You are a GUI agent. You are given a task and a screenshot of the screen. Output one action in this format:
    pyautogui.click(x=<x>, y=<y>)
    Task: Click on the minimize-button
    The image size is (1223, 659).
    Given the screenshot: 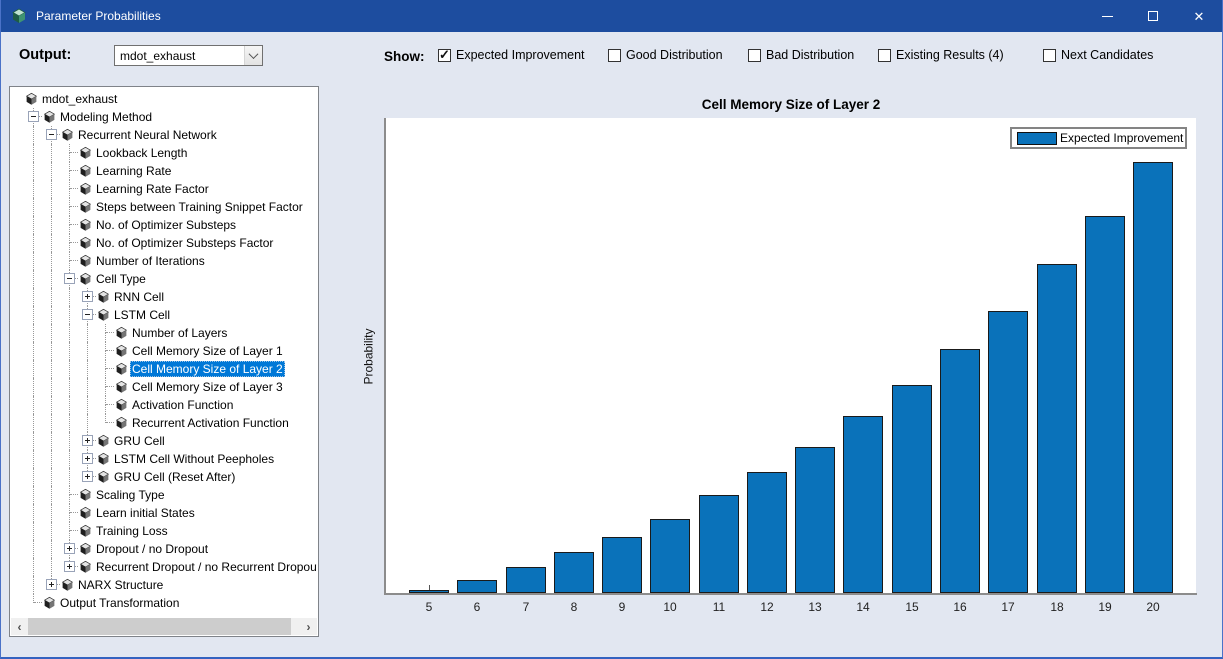 What is the action you would take?
    pyautogui.click(x=1107, y=16)
    